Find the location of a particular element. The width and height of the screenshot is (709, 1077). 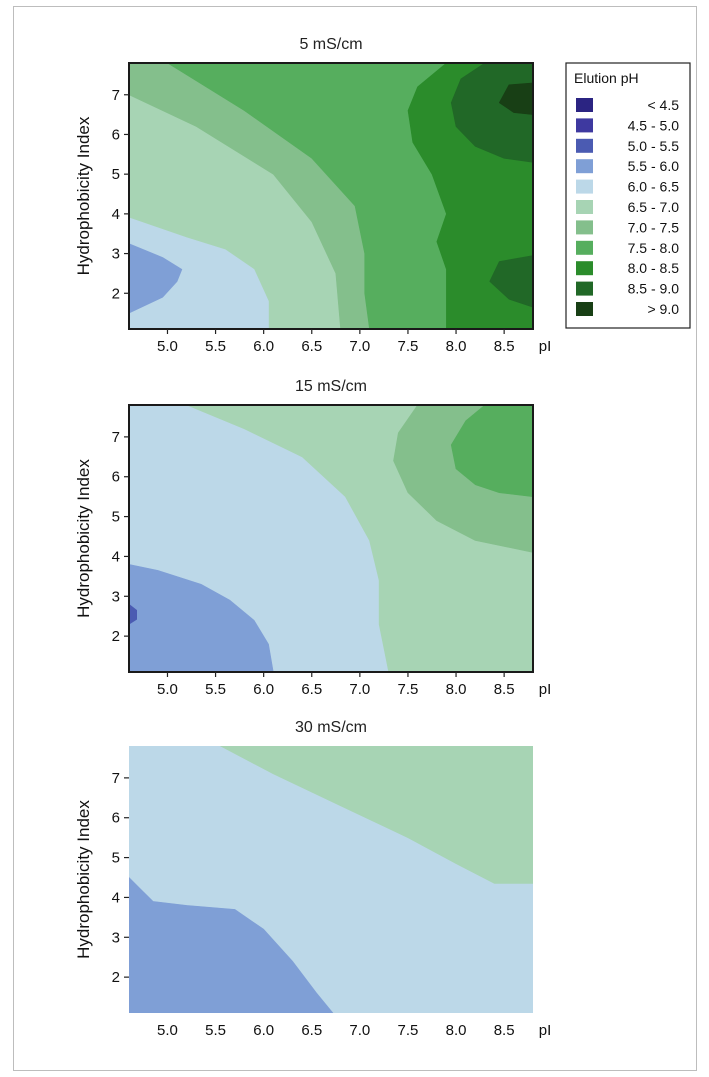

legend-label: 6.5 - 7.0 is located at coordinates (654, 207).